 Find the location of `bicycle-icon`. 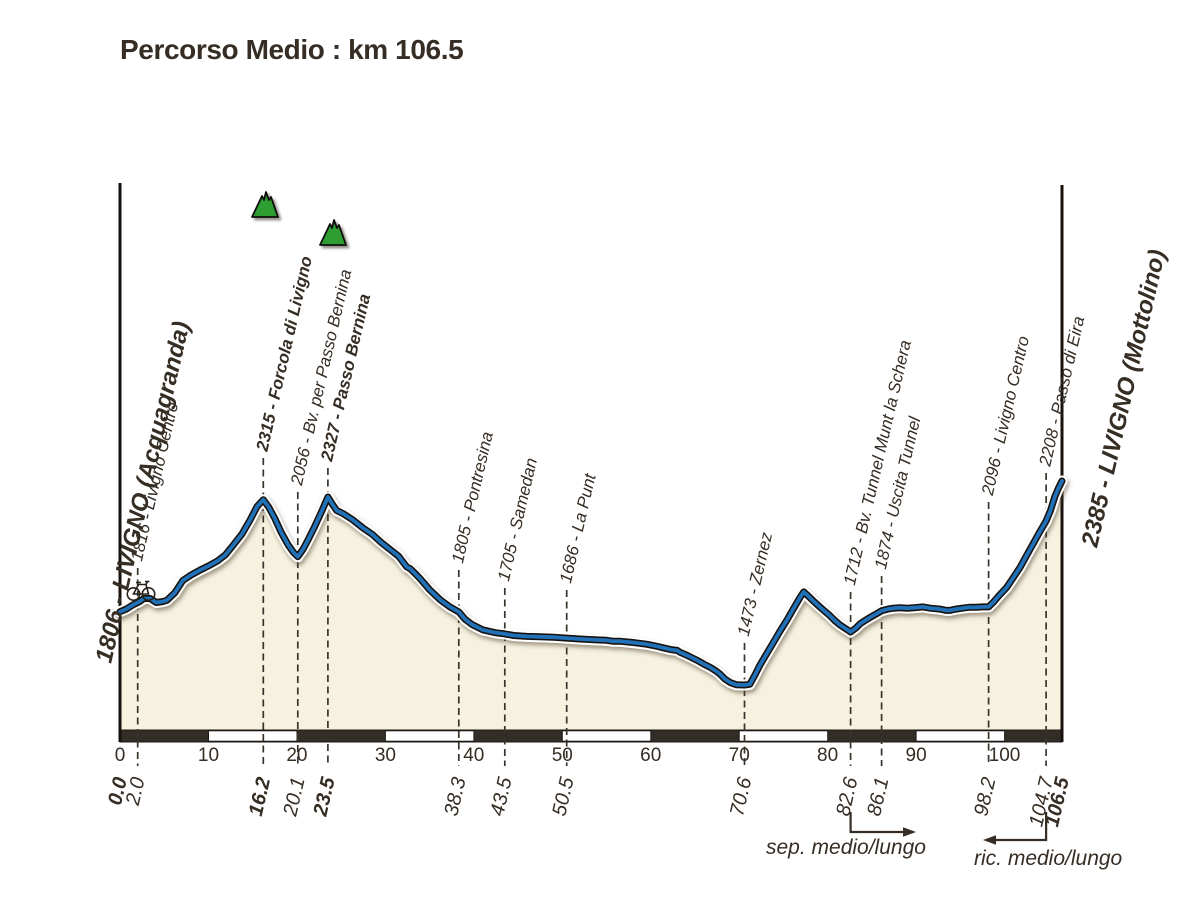

bicycle-icon is located at coordinates (141, 590).